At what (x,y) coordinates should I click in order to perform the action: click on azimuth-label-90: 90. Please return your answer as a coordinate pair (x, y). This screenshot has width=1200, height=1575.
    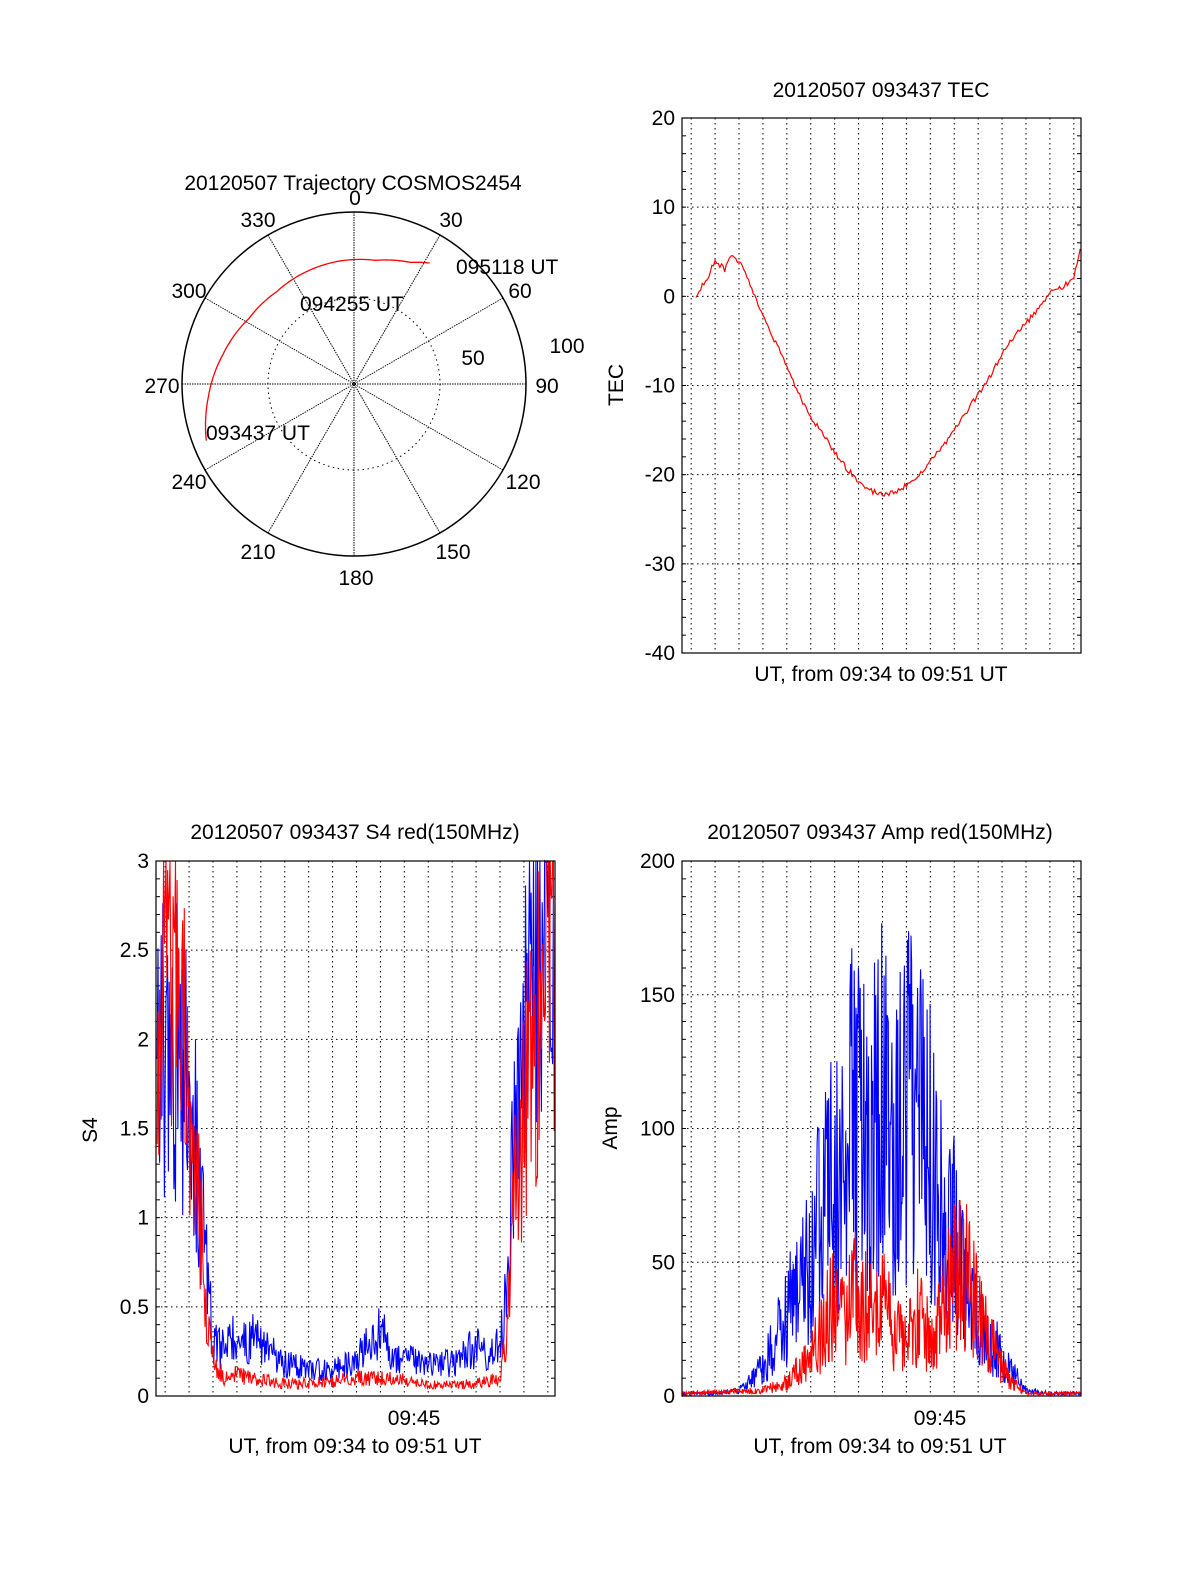
    Looking at the image, I should click on (546, 386).